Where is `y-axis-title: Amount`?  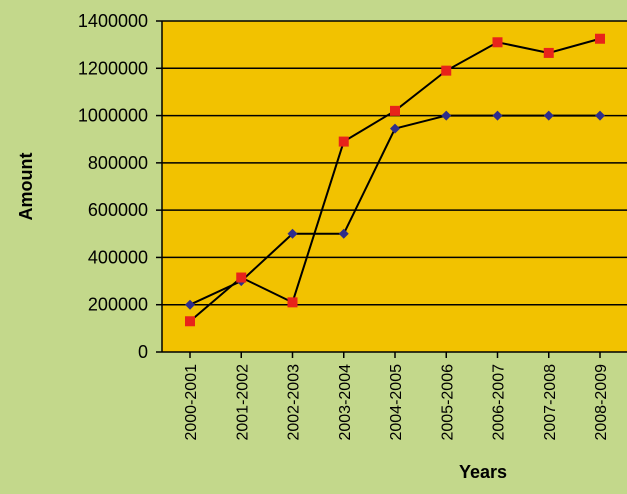
y-axis-title: Amount is located at coordinates (26, 187).